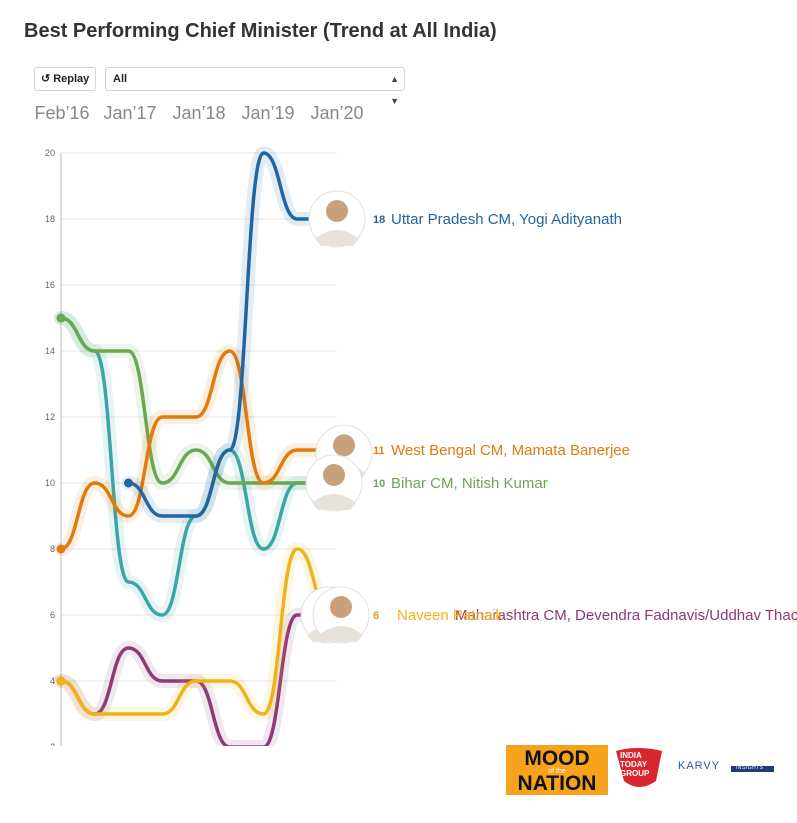 The image size is (797, 823). What do you see at coordinates (199, 113) in the screenshot?
I see `timeline-label: Jan’18` at bounding box center [199, 113].